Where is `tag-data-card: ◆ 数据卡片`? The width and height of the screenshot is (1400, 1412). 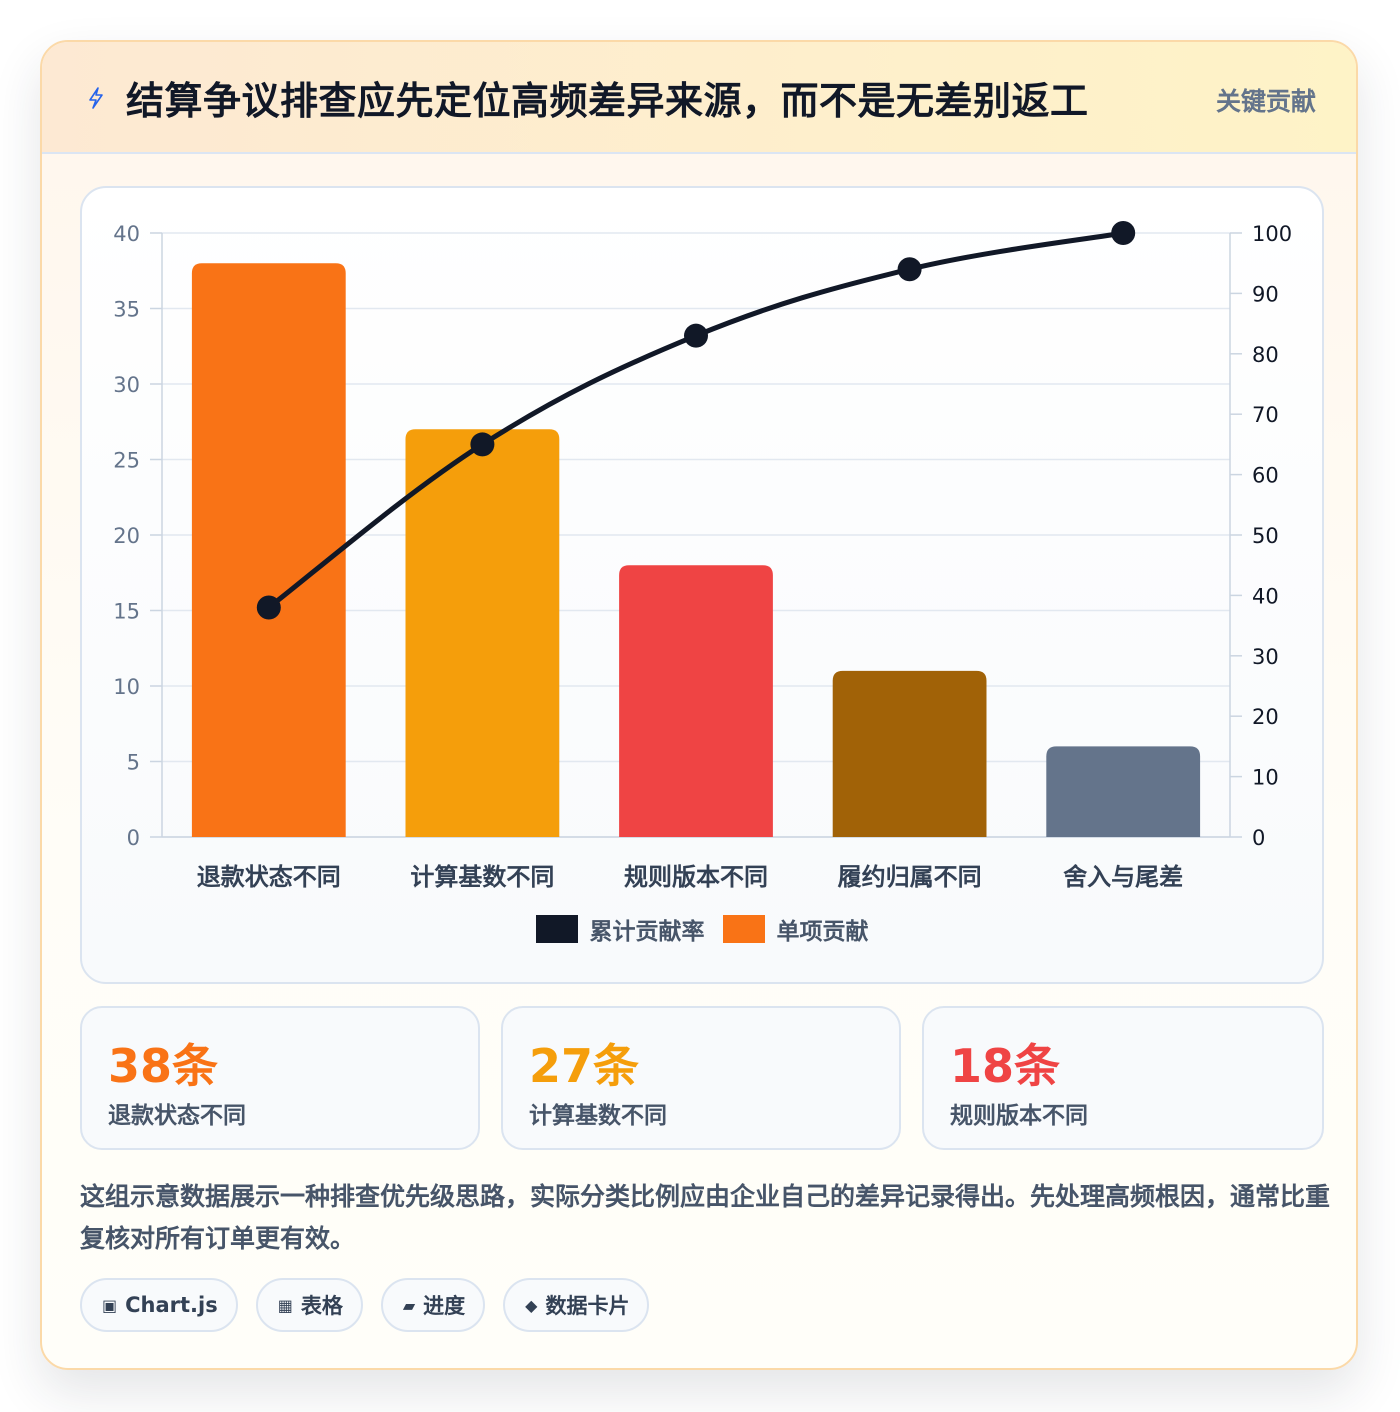
tag-data-card: ◆ 数据卡片 is located at coordinates (576, 1305).